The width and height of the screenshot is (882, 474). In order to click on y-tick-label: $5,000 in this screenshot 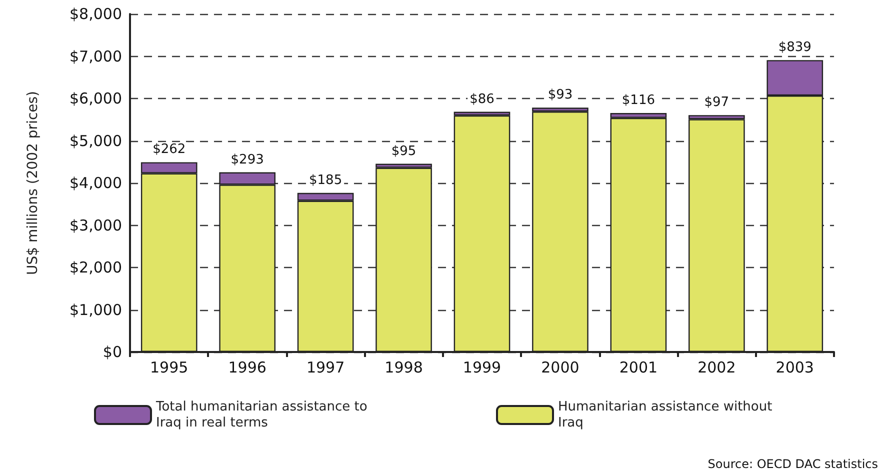, I will do `click(96, 141)`.